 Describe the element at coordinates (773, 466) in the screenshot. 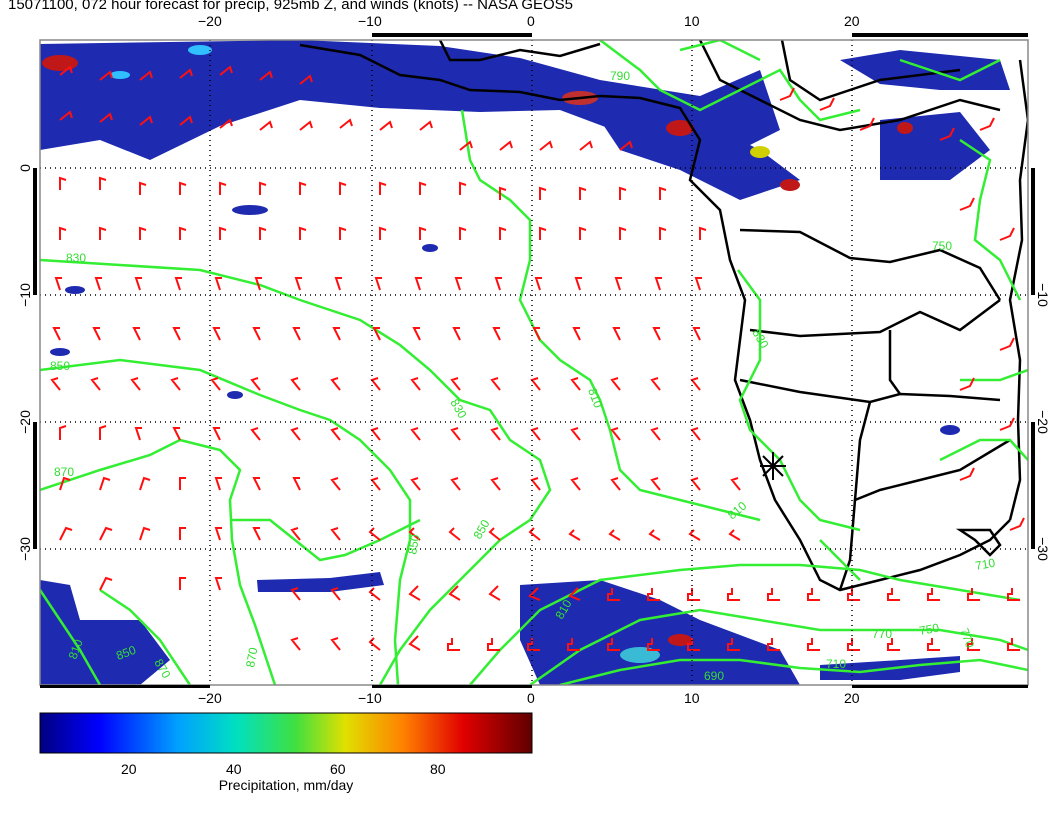

I see `star-marker-icon` at that location.